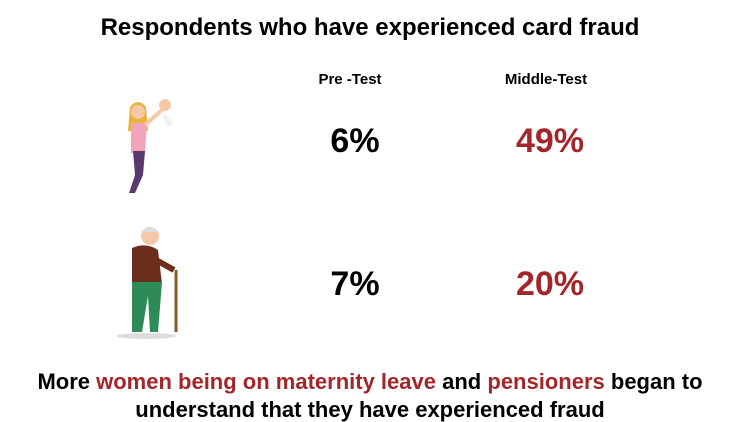  Describe the element at coordinates (550, 284) in the screenshot. I see `percentage: 20%` at that location.